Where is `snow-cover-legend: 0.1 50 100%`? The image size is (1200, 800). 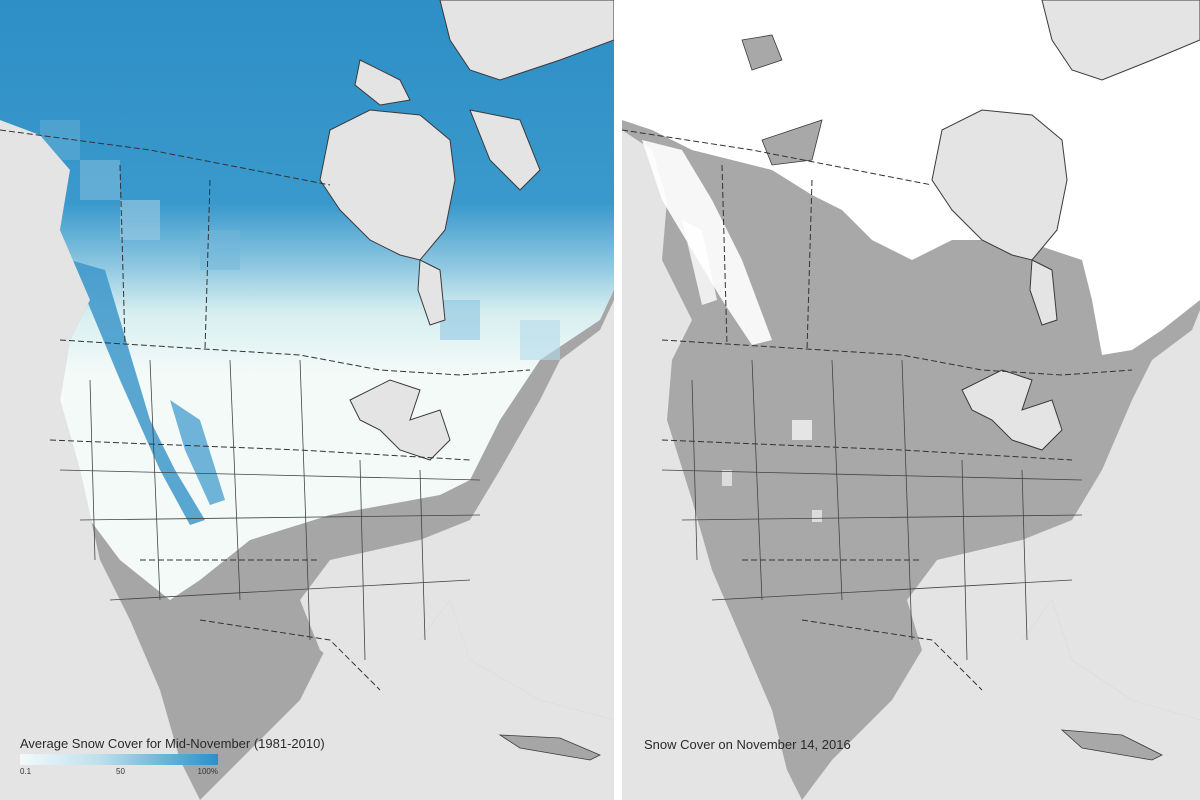
snow-cover-legend: 0.1 50 100% is located at coordinates (119, 767).